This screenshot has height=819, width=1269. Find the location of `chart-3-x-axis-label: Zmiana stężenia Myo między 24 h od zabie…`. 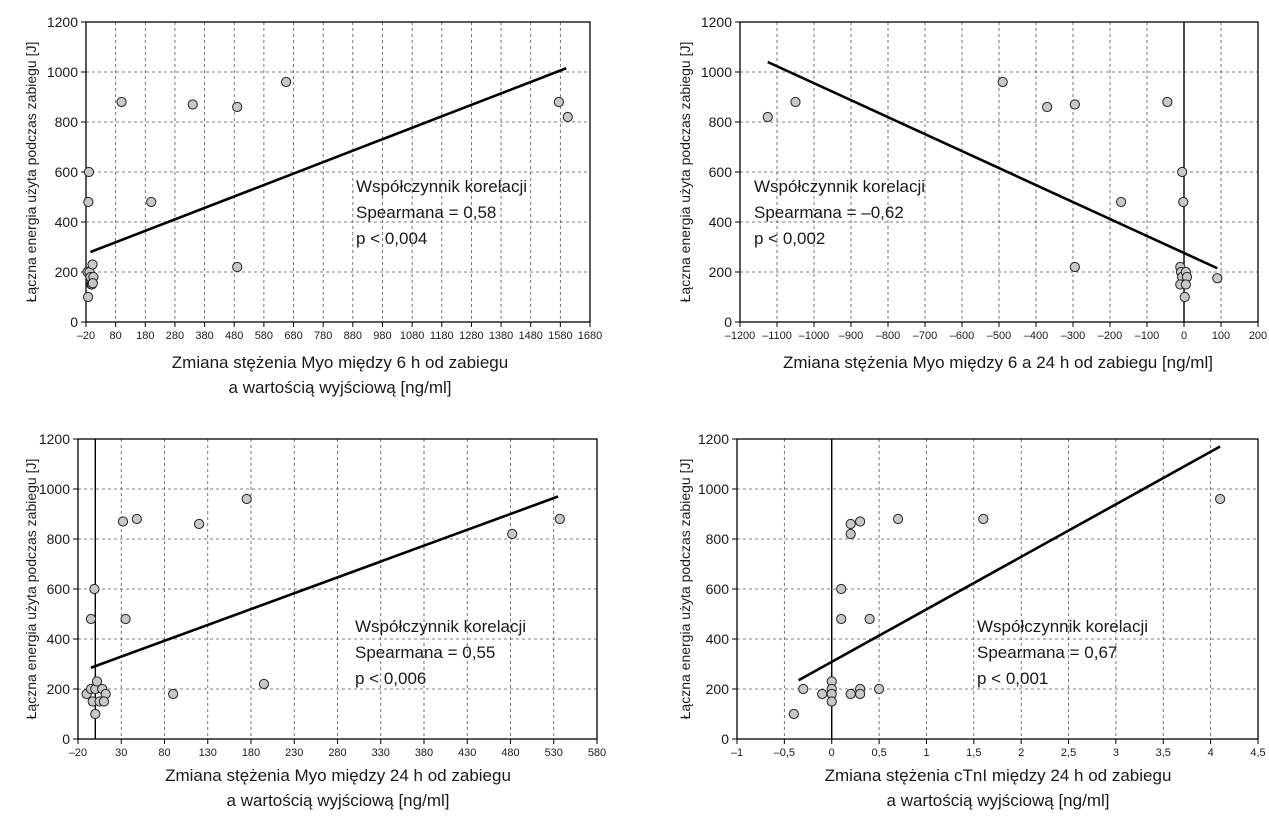

chart-3-x-axis-label: Zmiana stężenia Myo między 24 h od zabie… is located at coordinates (338, 775).